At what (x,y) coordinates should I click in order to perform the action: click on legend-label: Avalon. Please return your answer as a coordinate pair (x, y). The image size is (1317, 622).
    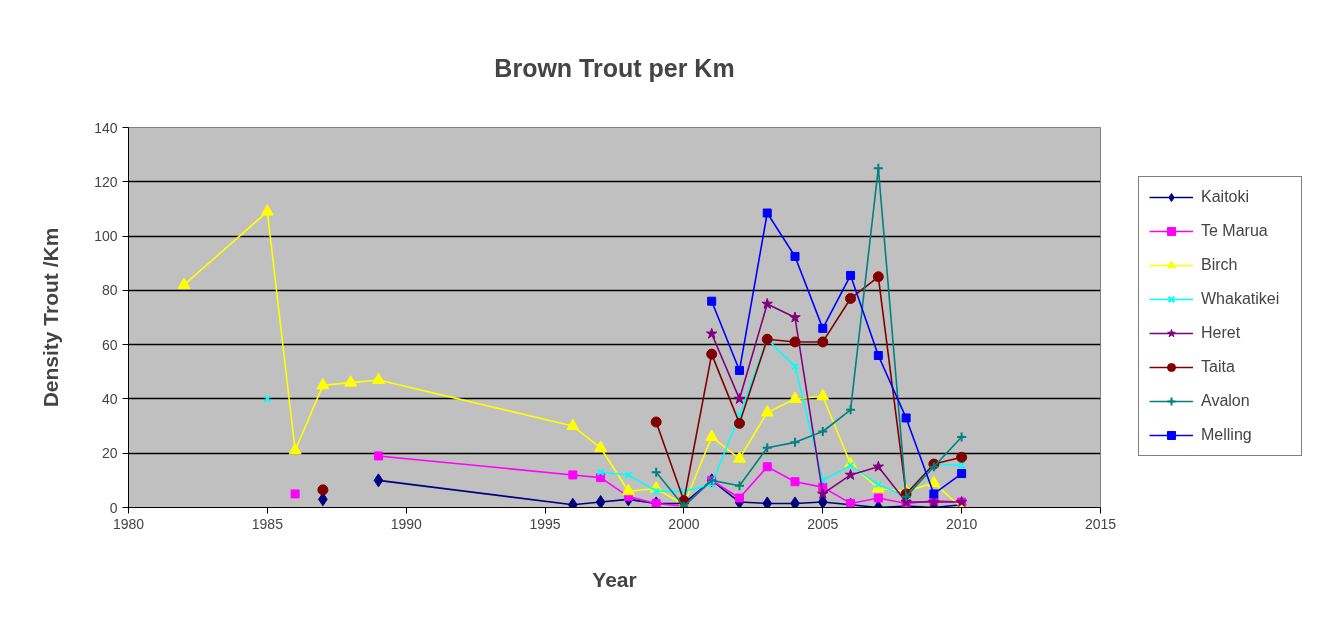
    Looking at the image, I should click on (1226, 401).